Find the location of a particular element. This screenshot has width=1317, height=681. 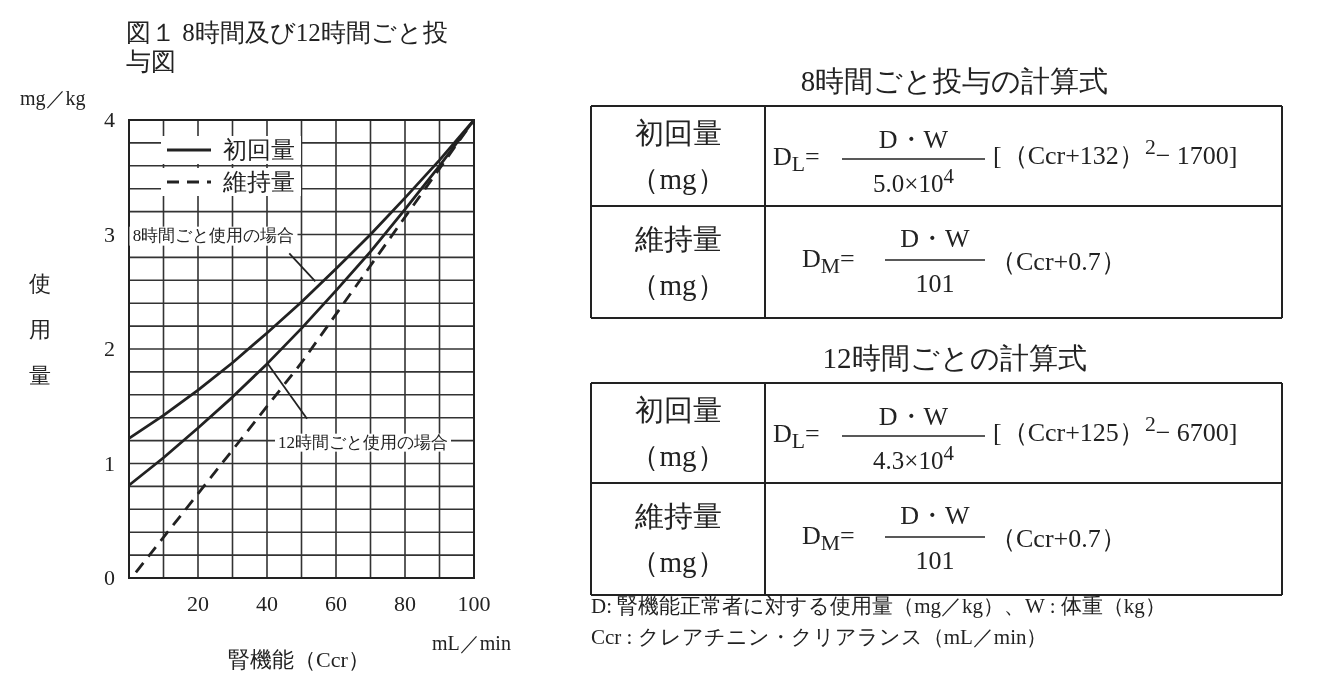

text: [（Ccr+125）$^{2}$− 6700] is located at coordinates (1115, 429).